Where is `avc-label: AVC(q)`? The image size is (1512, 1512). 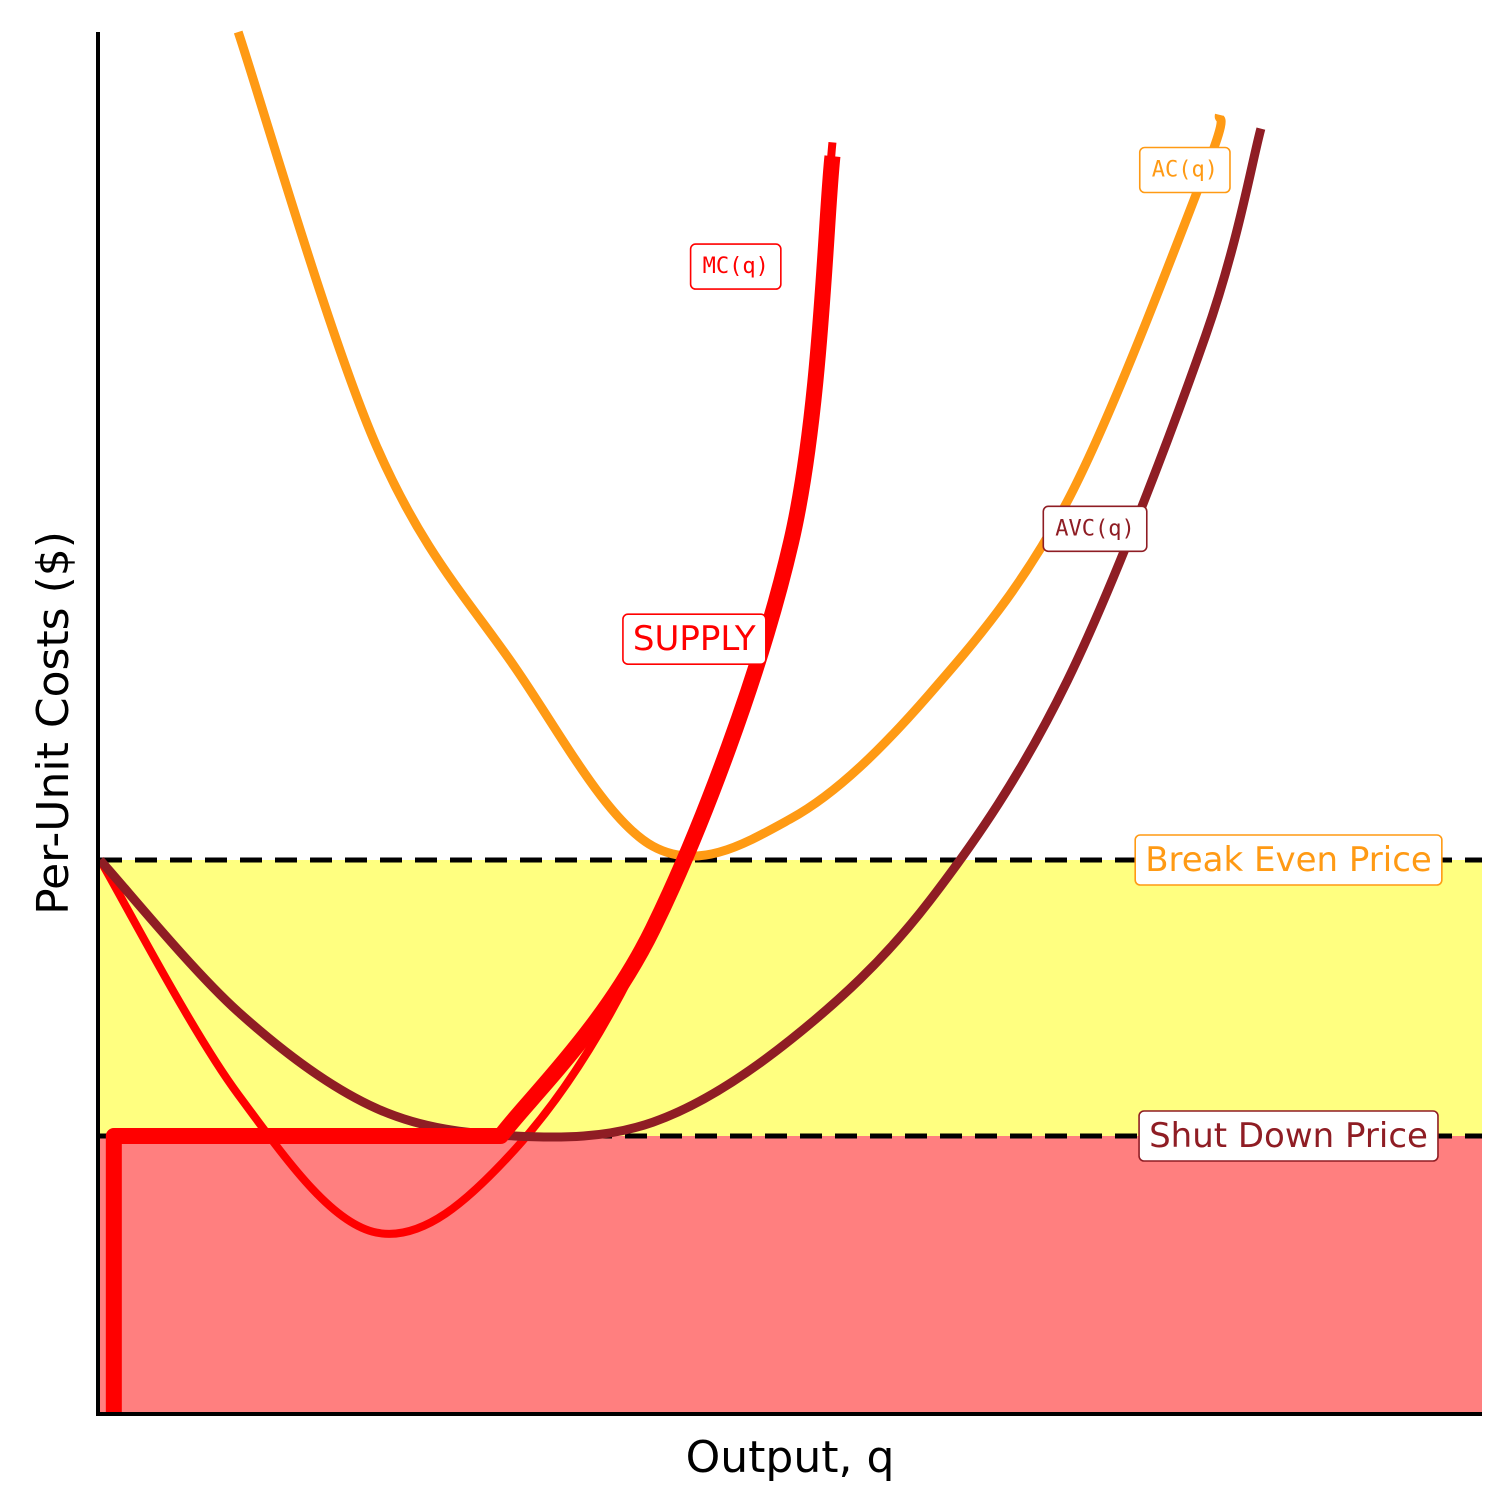 avc-label: AVC(q) is located at coordinates (1094, 528).